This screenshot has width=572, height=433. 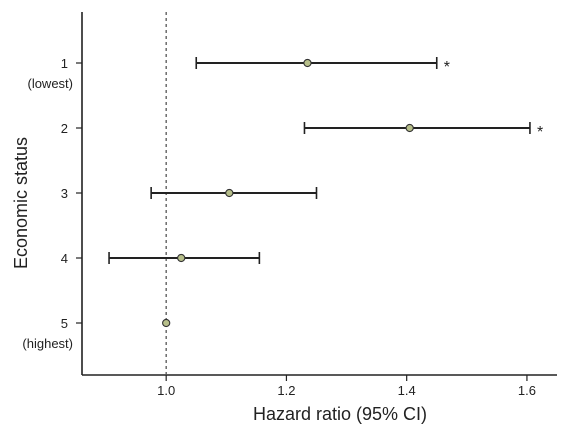 What do you see at coordinates (21, 203) in the screenshot?
I see `y-axis-title: Economic status` at bounding box center [21, 203].